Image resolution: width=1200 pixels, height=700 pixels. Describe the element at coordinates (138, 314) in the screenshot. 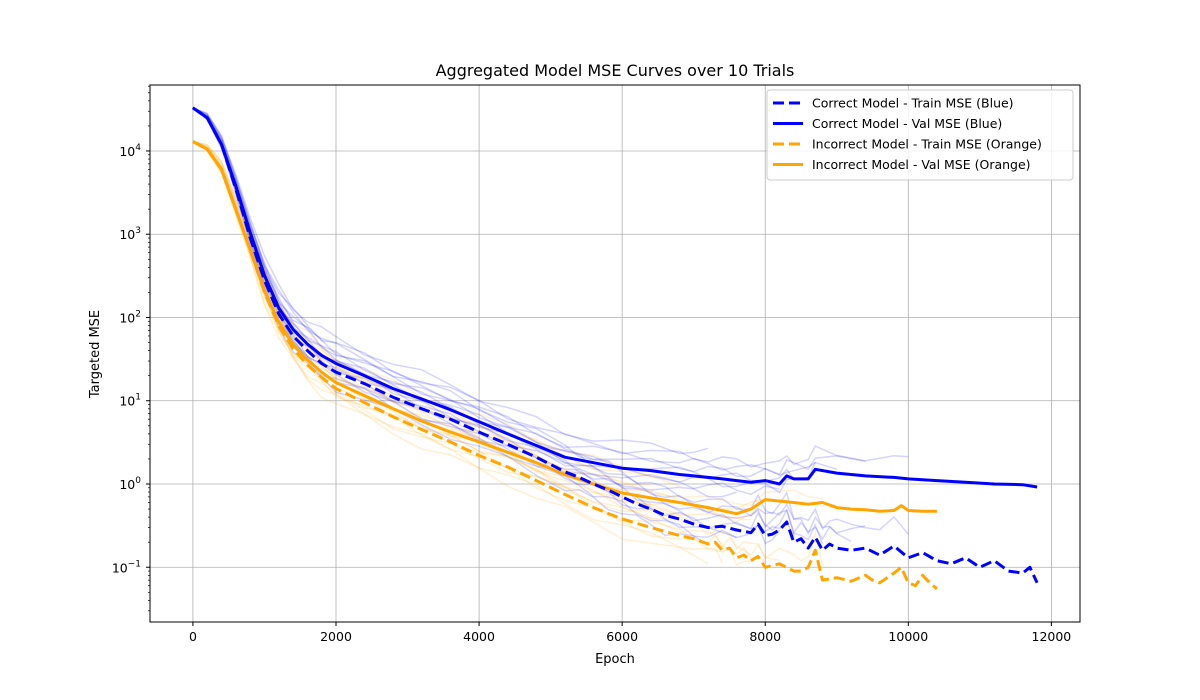

I see `y-tick-exponent: 2` at that location.